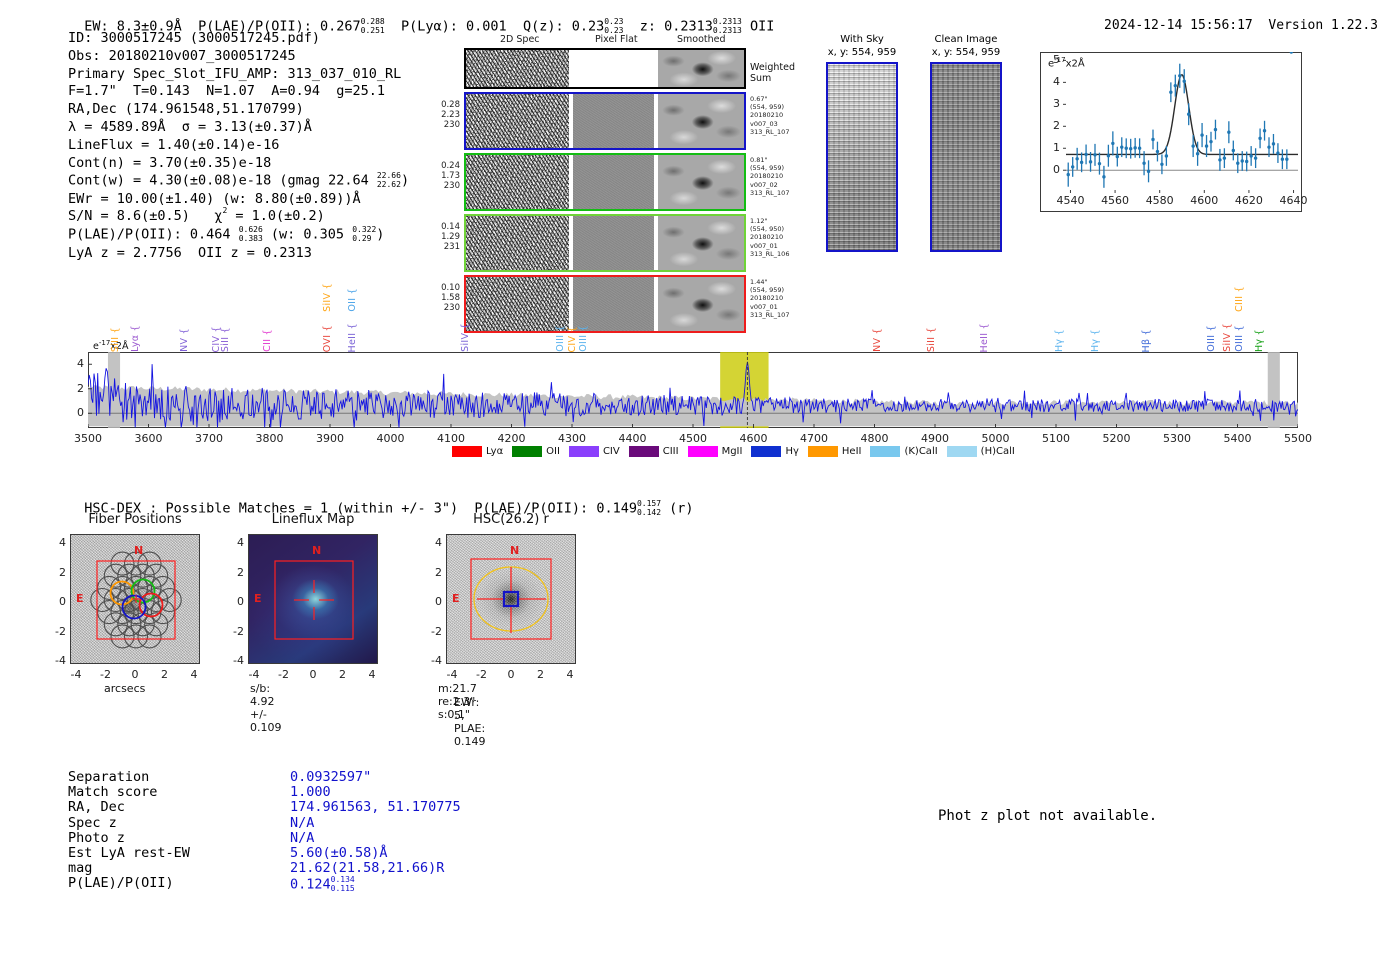 The width and height of the screenshot is (1400, 953). What do you see at coordinates (194, 674) in the screenshot?
I see `fiber-x-tick: 4` at bounding box center [194, 674].